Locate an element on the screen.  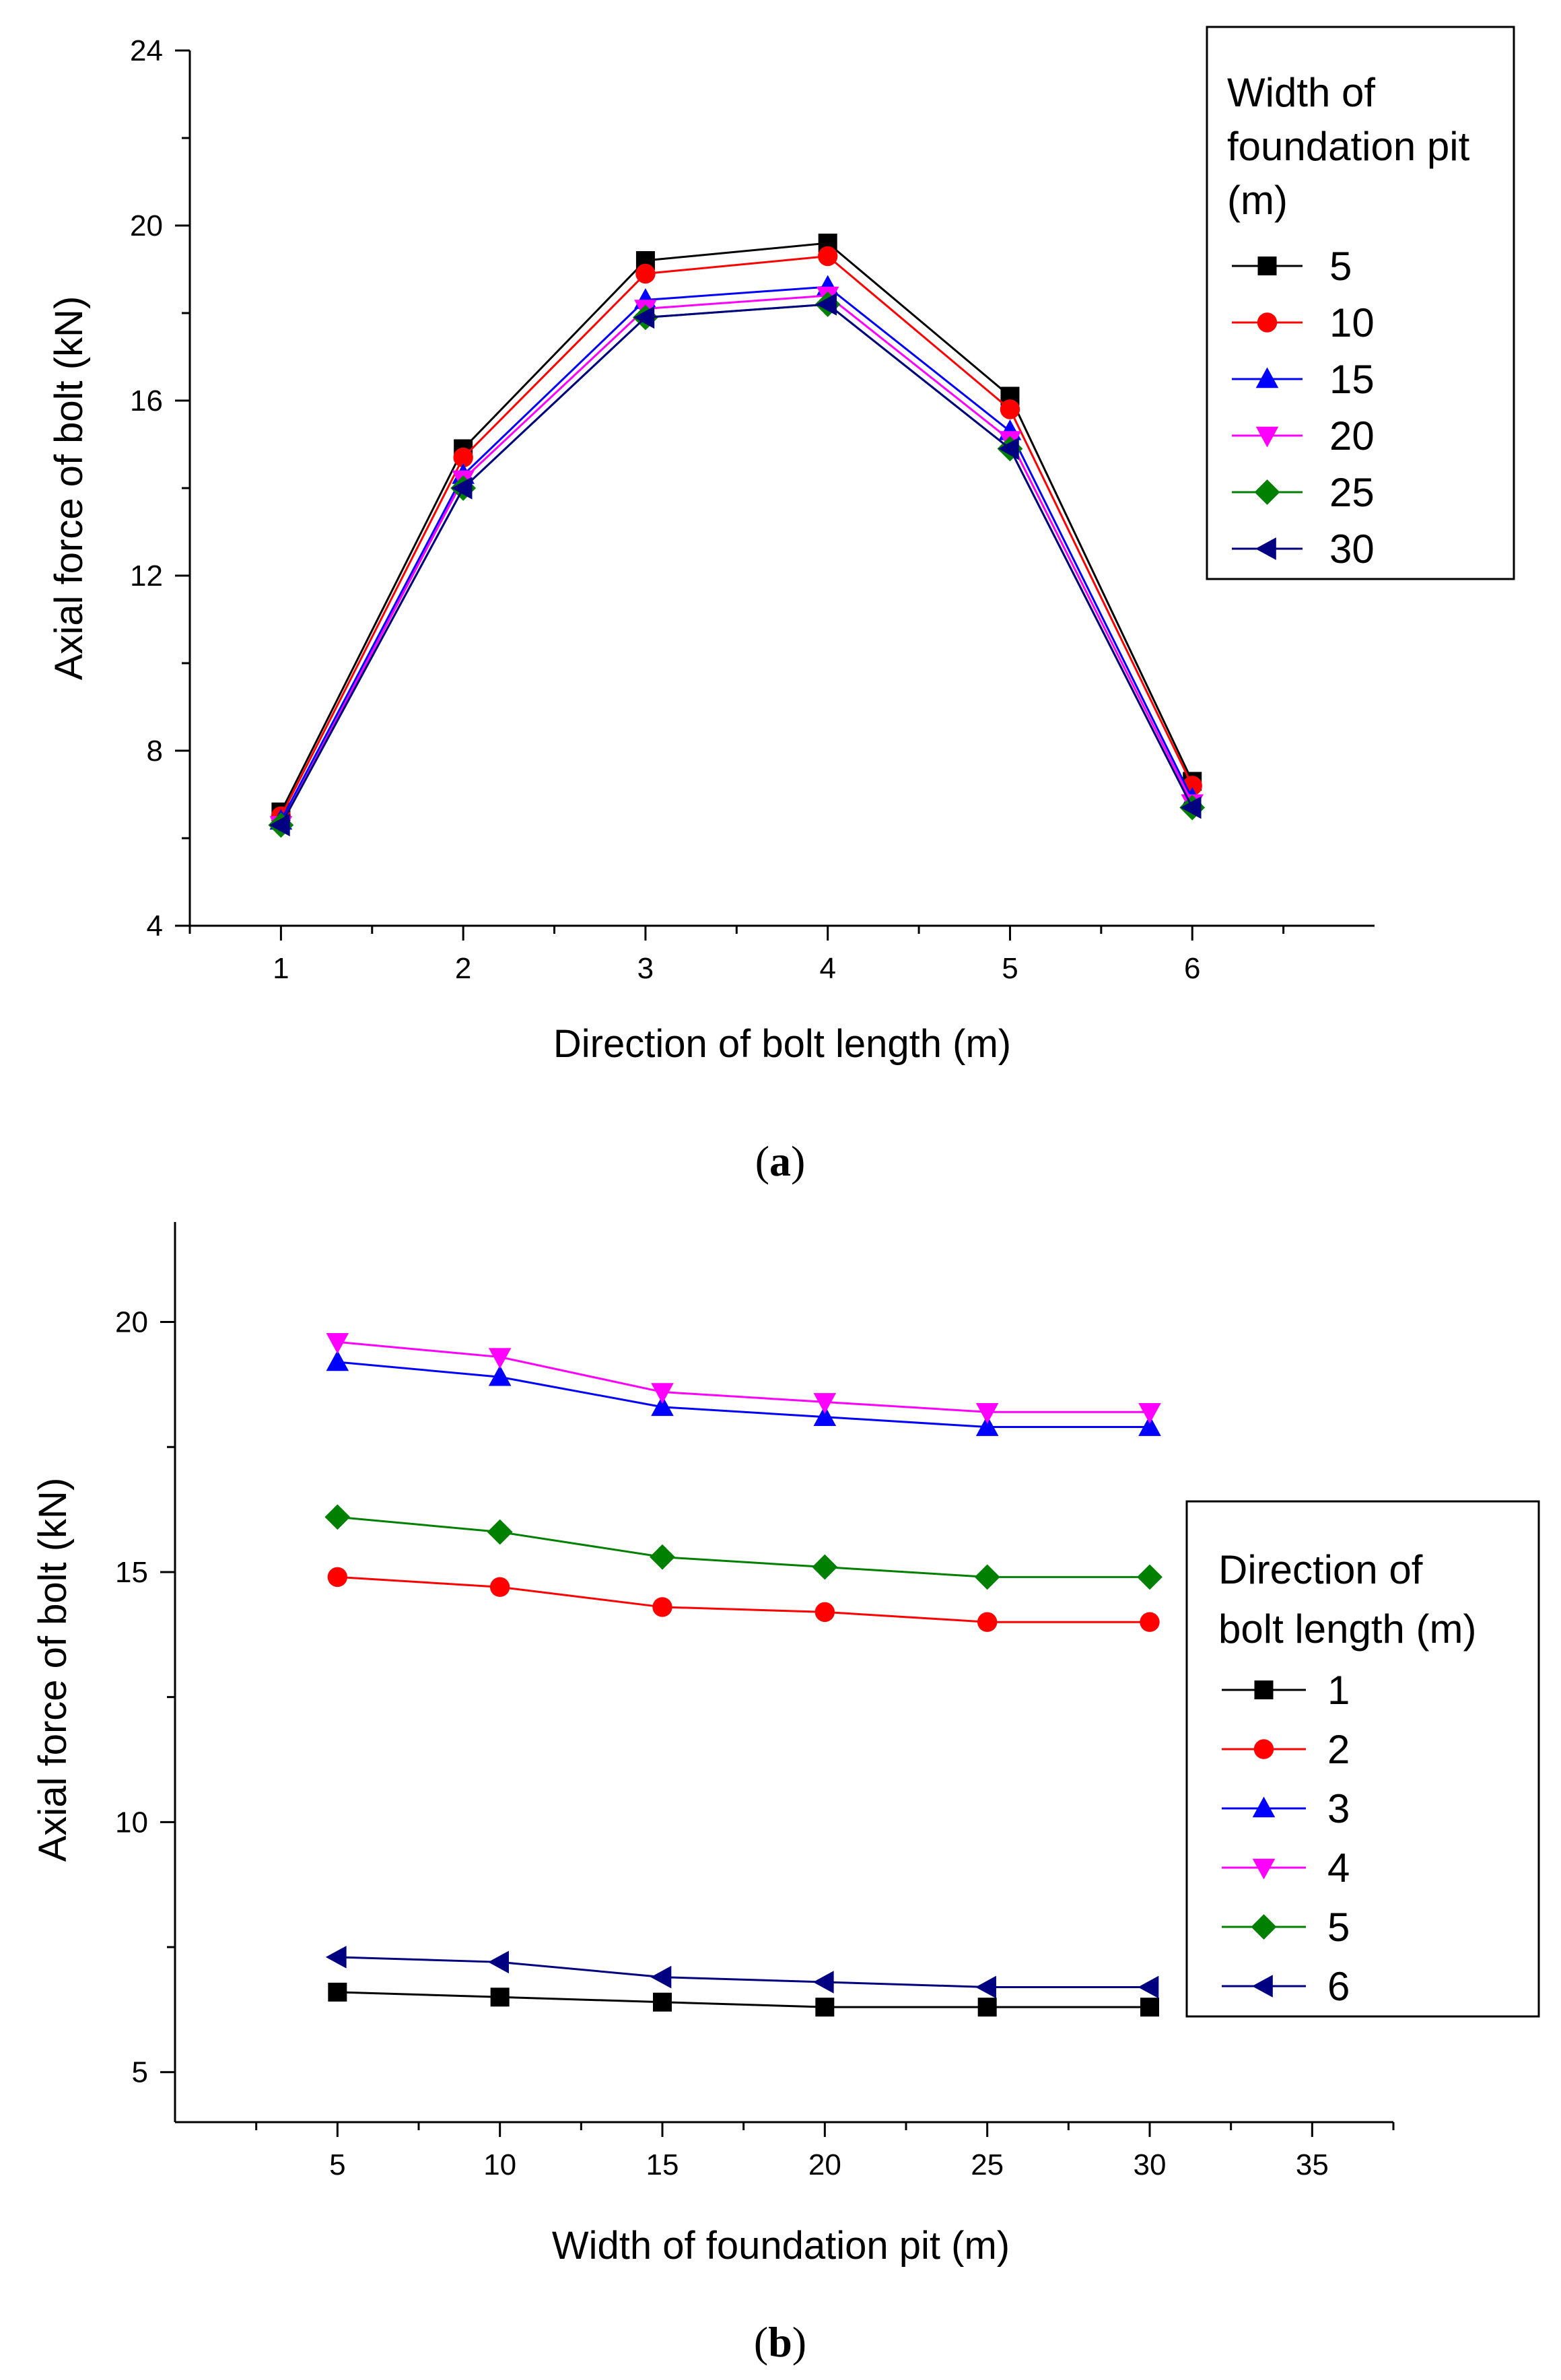
legend-title-a-line3: (m) is located at coordinates (1257, 201).